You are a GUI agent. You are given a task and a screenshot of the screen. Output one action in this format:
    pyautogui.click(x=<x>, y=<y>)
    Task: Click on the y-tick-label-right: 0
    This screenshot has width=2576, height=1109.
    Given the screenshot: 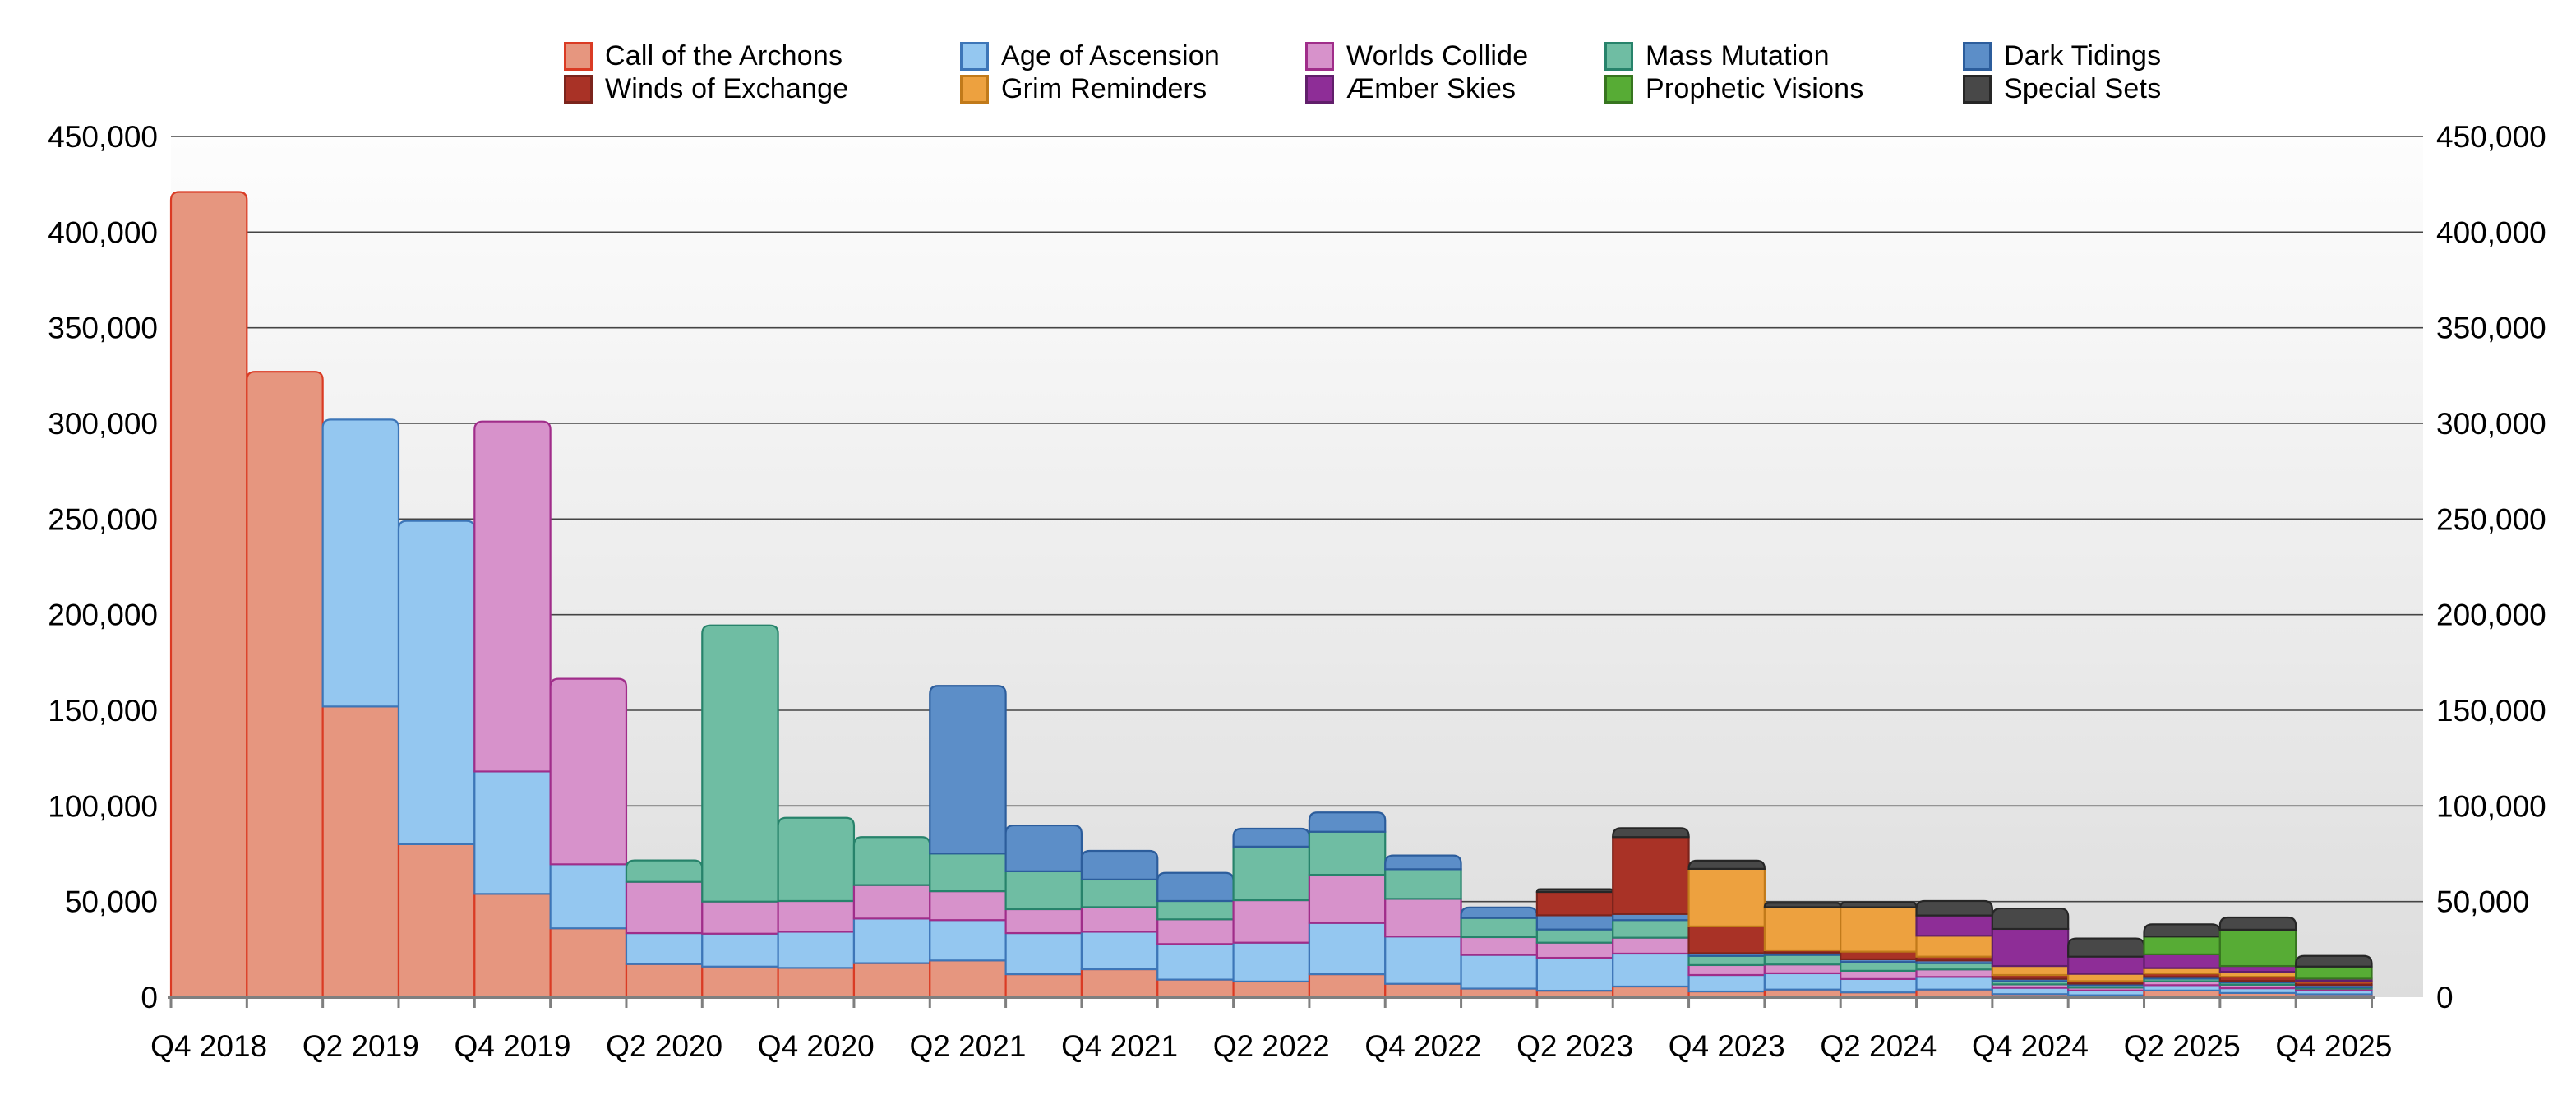 What is the action you would take?
    pyautogui.click(x=2445, y=998)
    